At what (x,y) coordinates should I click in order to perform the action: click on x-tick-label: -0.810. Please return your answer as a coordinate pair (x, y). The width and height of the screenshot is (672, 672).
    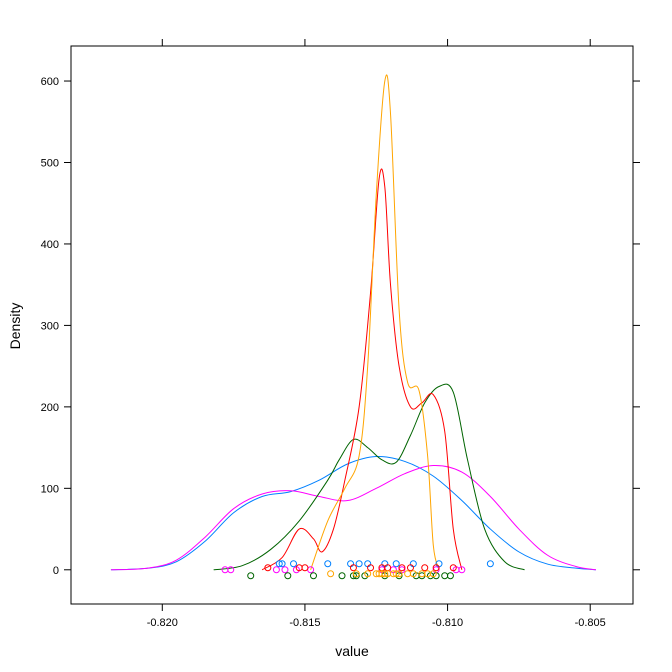
    Looking at the image, I should click on (447, 623).